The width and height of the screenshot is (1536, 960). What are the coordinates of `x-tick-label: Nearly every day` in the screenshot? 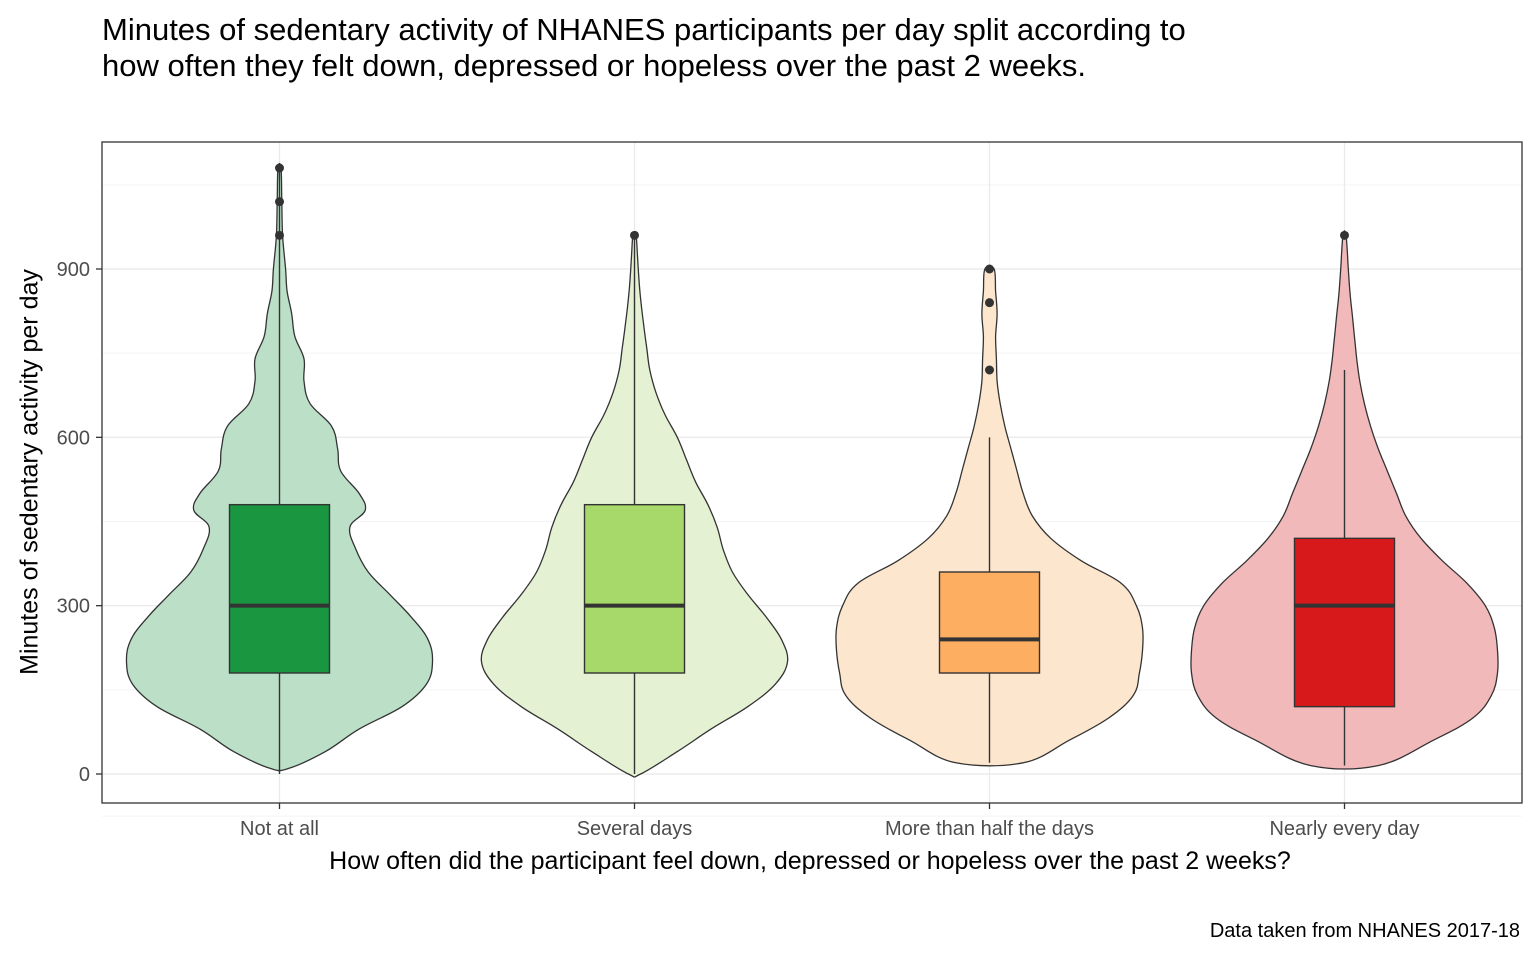 It's located at (1344, 829).